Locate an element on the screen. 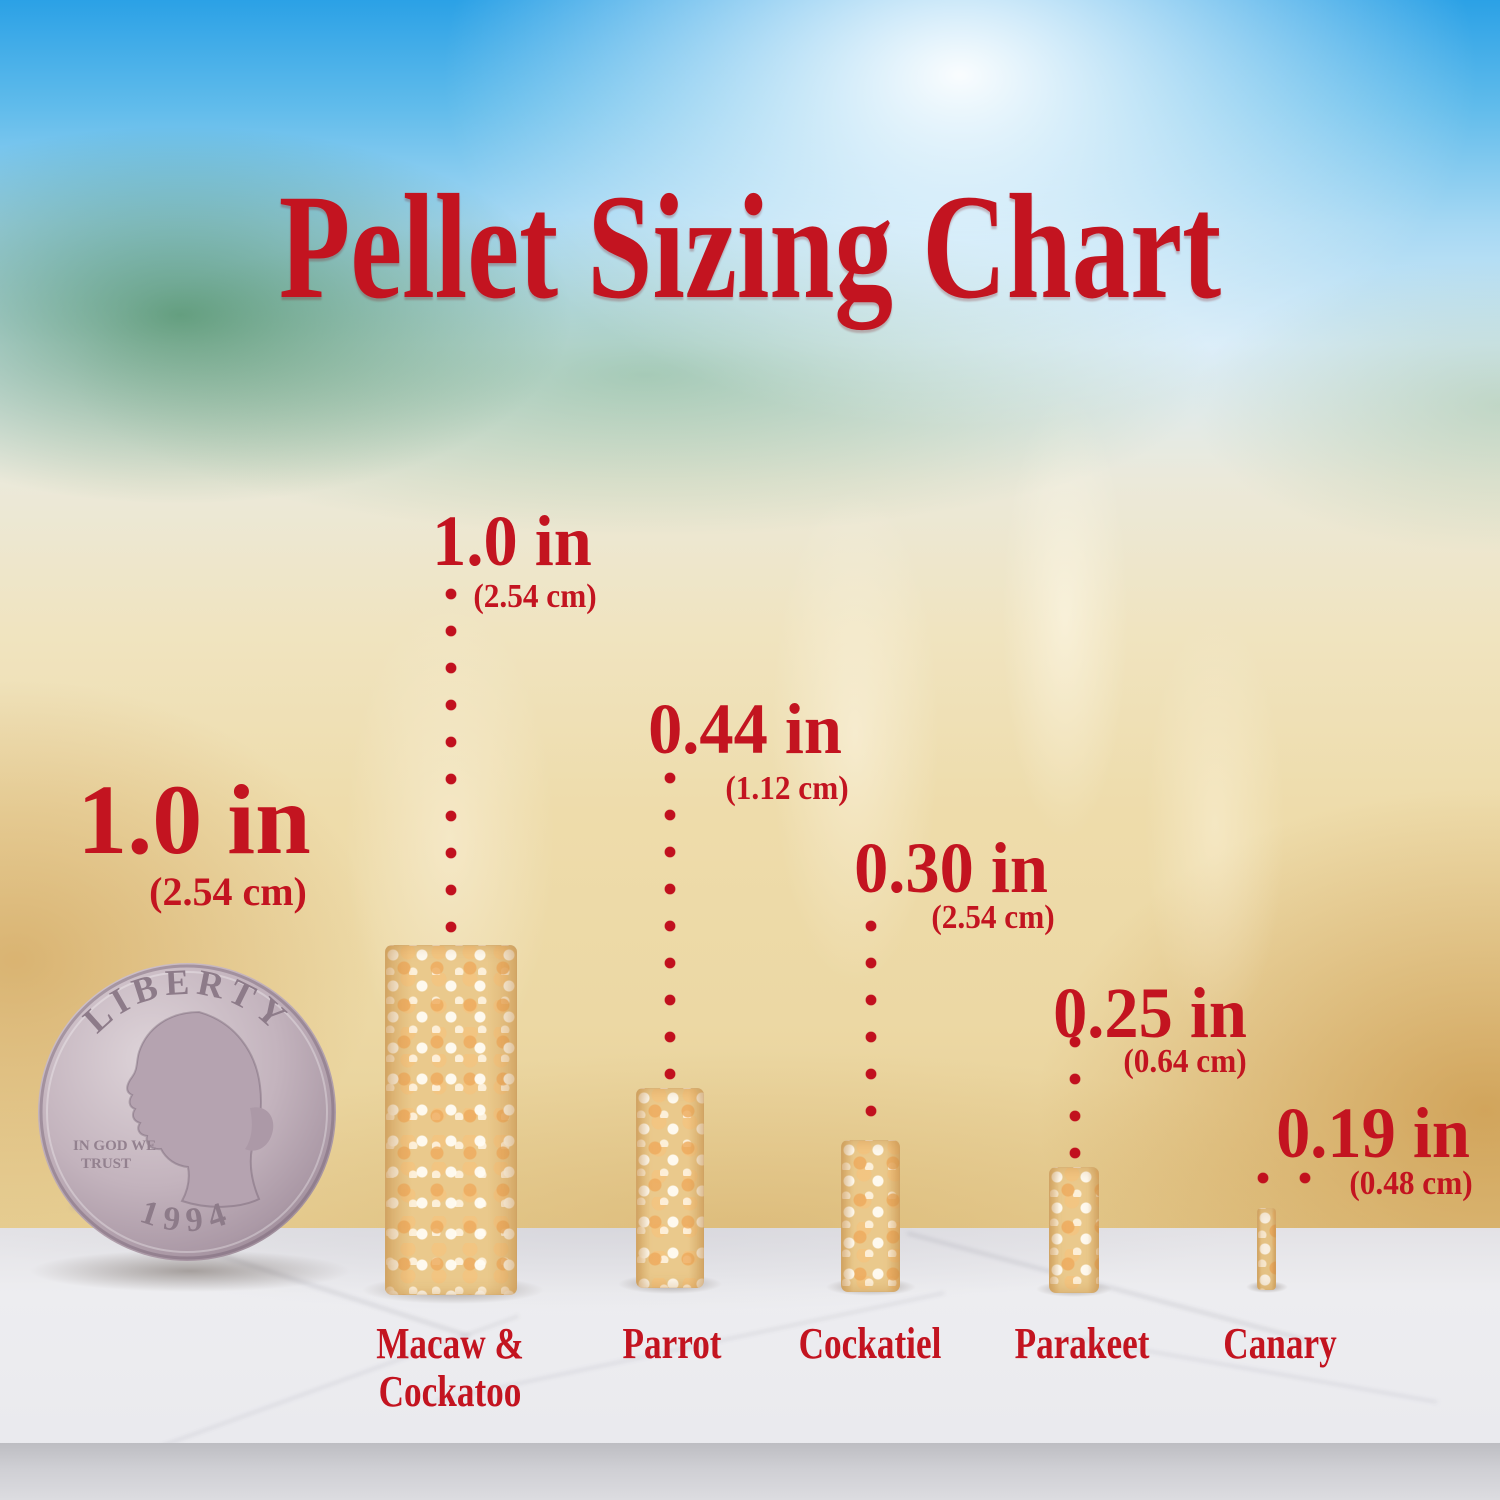 This screenshot has height=1500, width=1500. marble-table-front-edge is located at coordinates (750, 1471).